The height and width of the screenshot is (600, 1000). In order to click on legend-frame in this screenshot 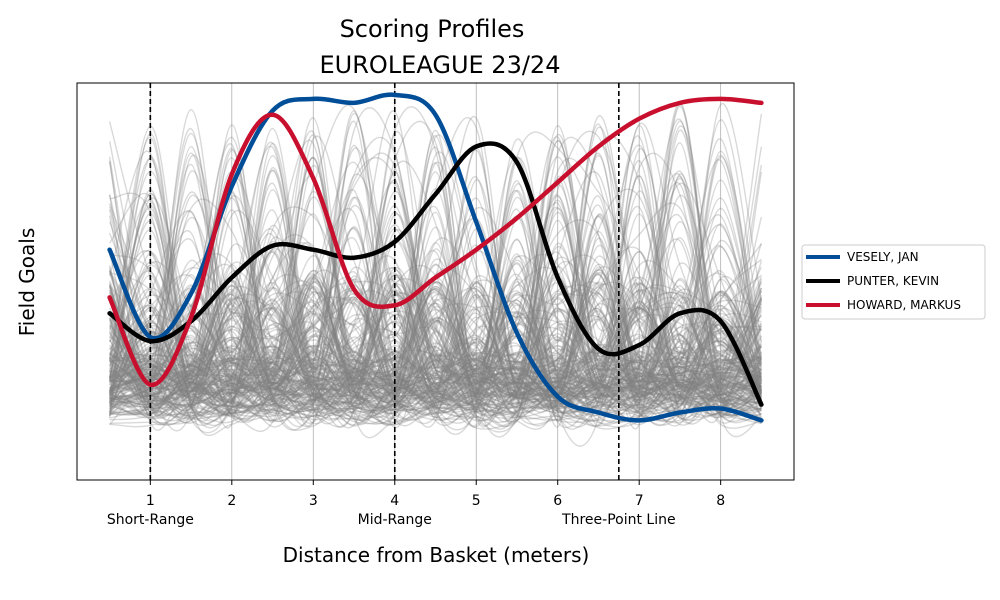, I will do `click(893, 282)`.